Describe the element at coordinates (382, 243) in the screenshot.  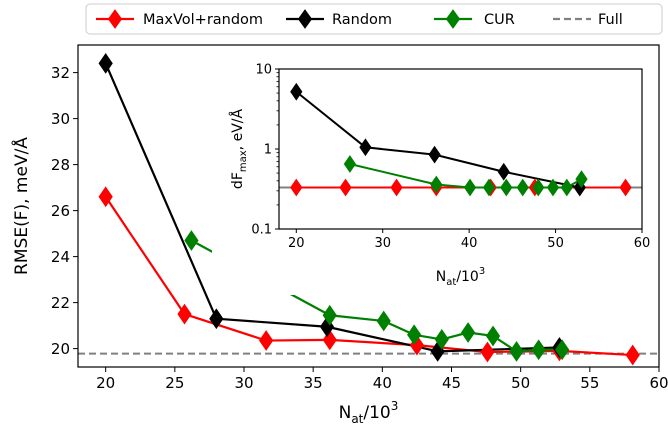
I see `inset-x-tick-label-30: 30` at that location.